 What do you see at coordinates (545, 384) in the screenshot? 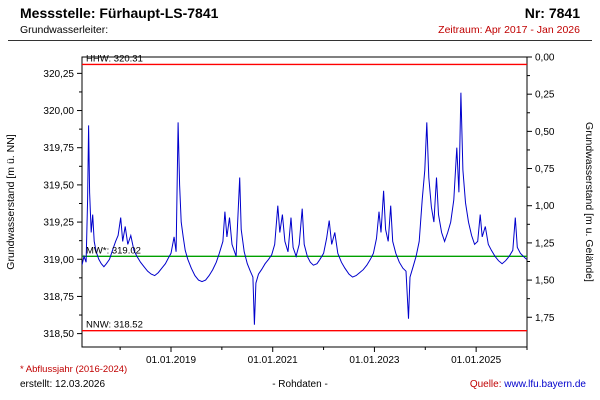
I see `source-link: www.lfu.bayern.de` at bounding box center [545, 384].